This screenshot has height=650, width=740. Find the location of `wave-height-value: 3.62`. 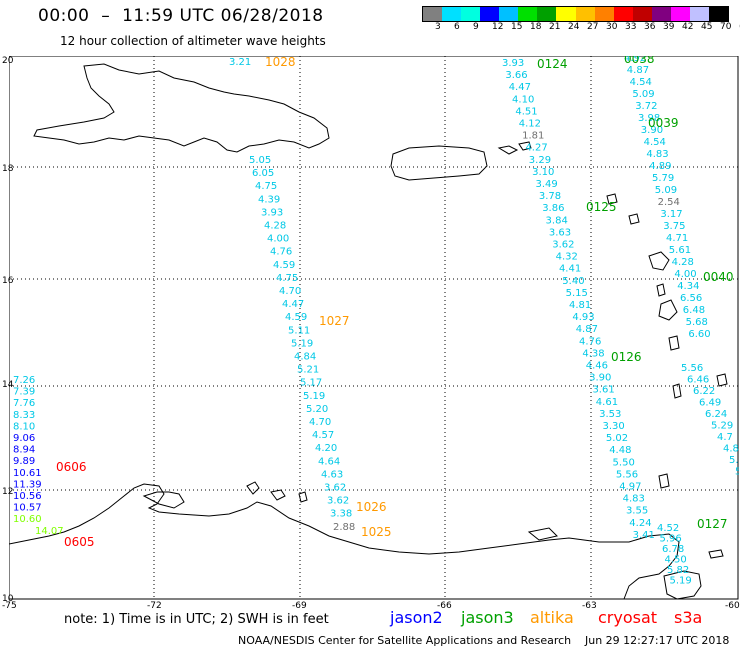

wave-height-value: 3.62 is located at coordinates (338, 501).